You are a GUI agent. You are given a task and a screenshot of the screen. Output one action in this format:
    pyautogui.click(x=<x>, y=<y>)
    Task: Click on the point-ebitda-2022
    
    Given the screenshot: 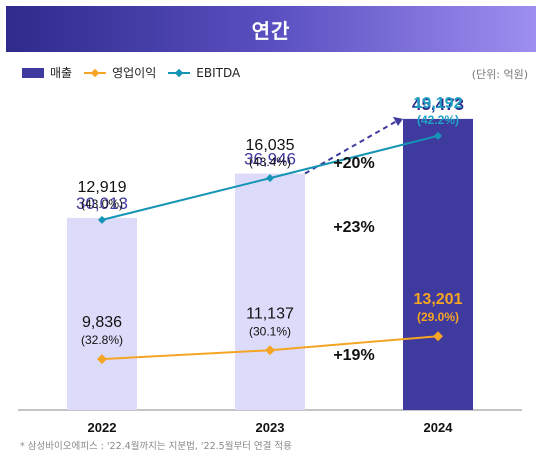 What is the action you would take?
    pyautogui.click(x=102, y=219)
    